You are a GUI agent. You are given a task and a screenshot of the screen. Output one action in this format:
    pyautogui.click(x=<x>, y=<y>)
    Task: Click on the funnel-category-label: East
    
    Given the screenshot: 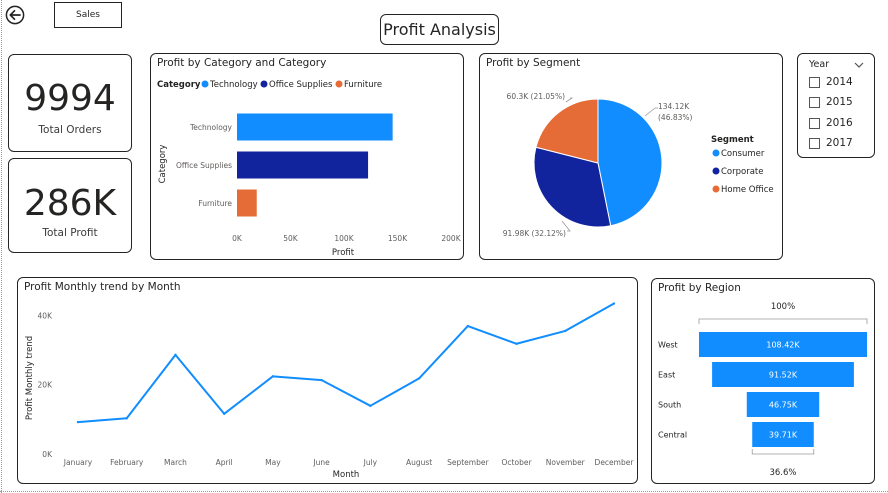 What is the action you would take?
    pyautogui.click(x=666, y=375)
    